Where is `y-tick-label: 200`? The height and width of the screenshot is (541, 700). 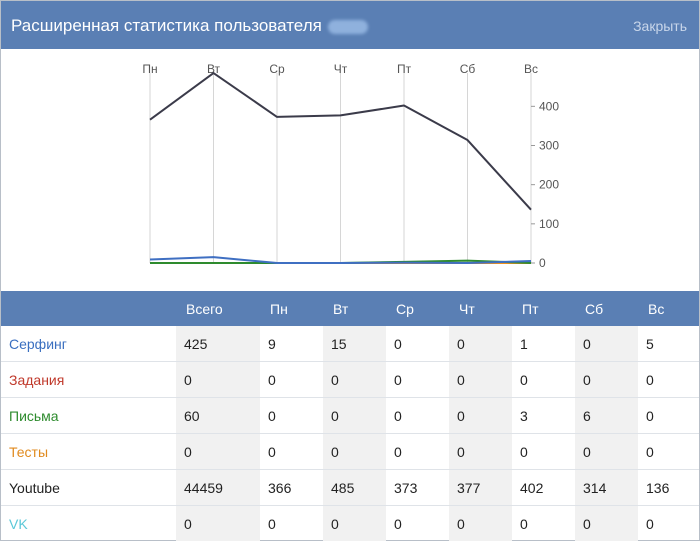 y-tick-label: 200 is located at coordinates (549, 185).